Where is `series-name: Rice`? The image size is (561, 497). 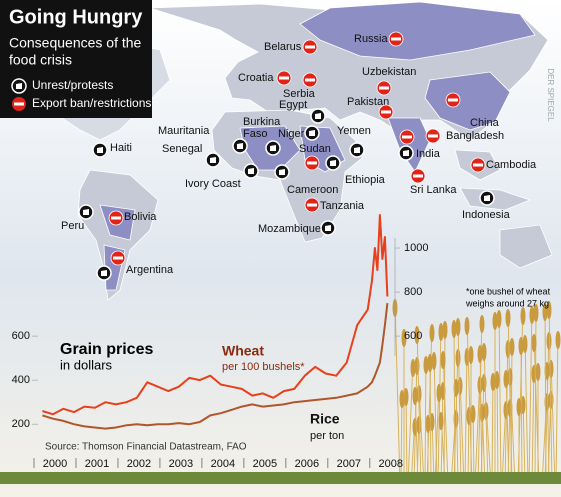
series-name: Rice is located at coordinates (325, 419).